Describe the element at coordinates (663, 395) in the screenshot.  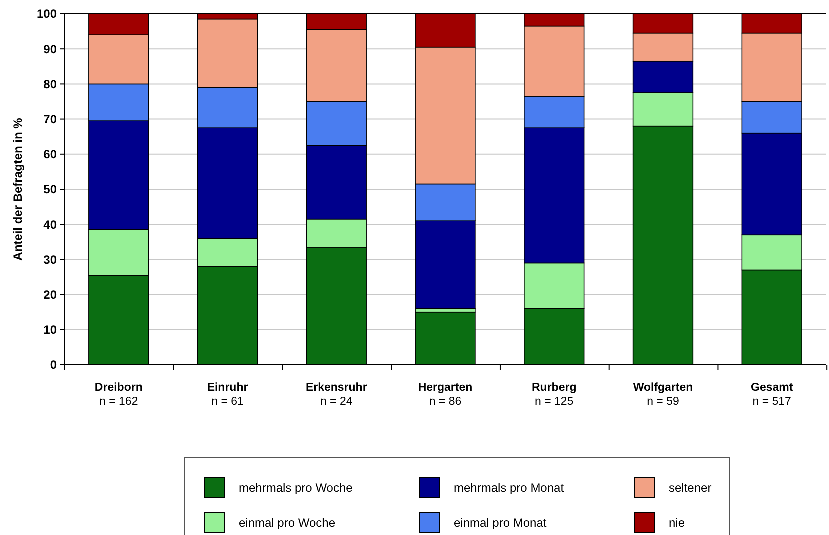
I see `x-tick-label: Wolfgarten n = 59` at that location.